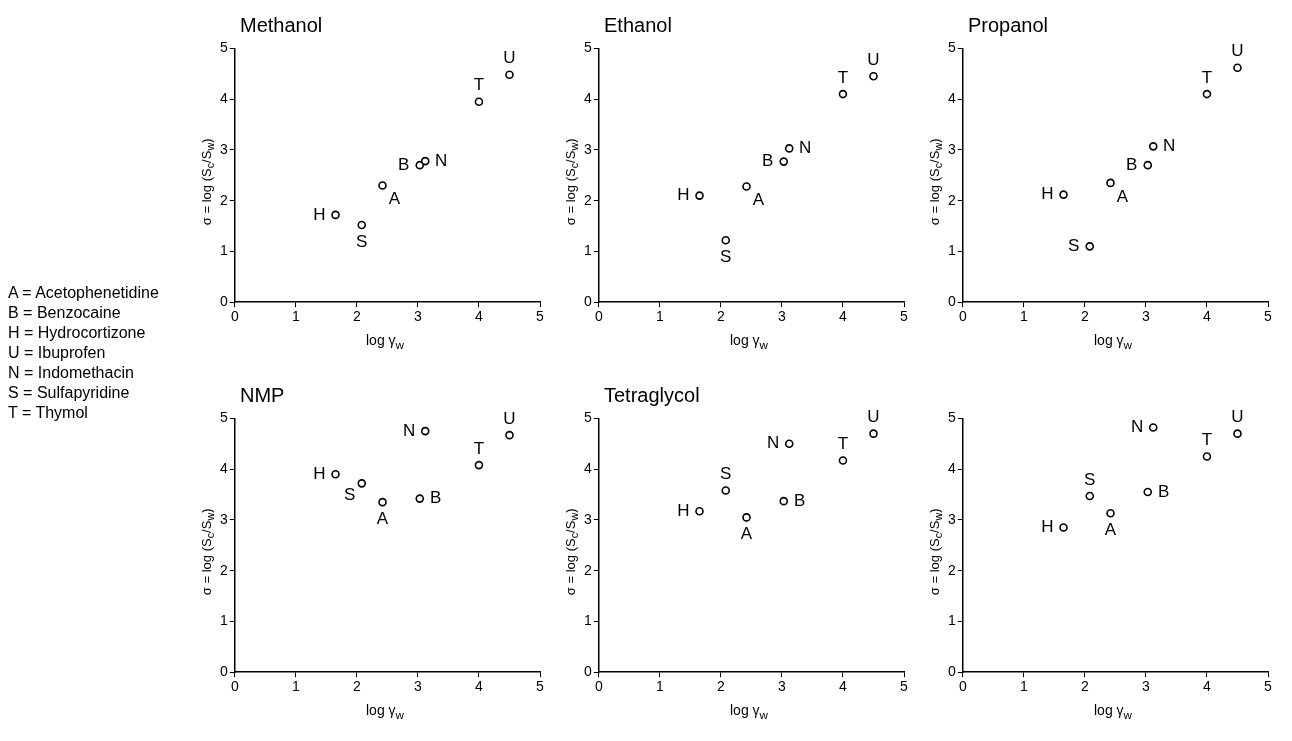 This screenshot has width=1292, height=741. Describe the element at coordinates (69, 393) in the screenshot. I see `text: S = Sulfapyridine` at that location.